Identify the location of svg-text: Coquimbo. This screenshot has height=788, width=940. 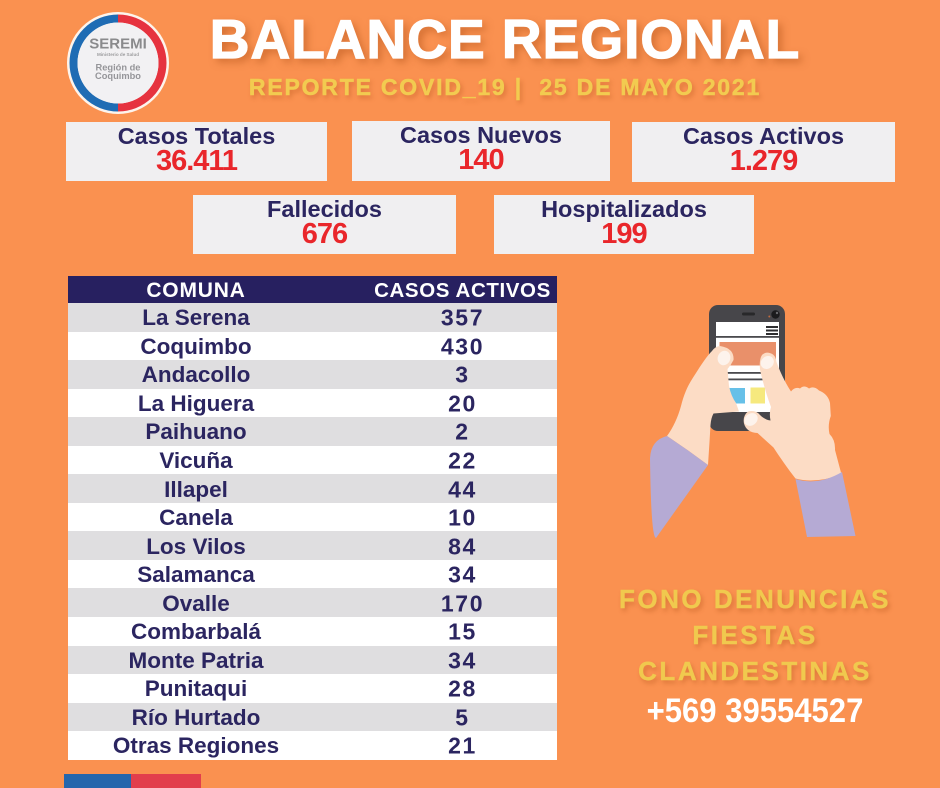
(118, 76).